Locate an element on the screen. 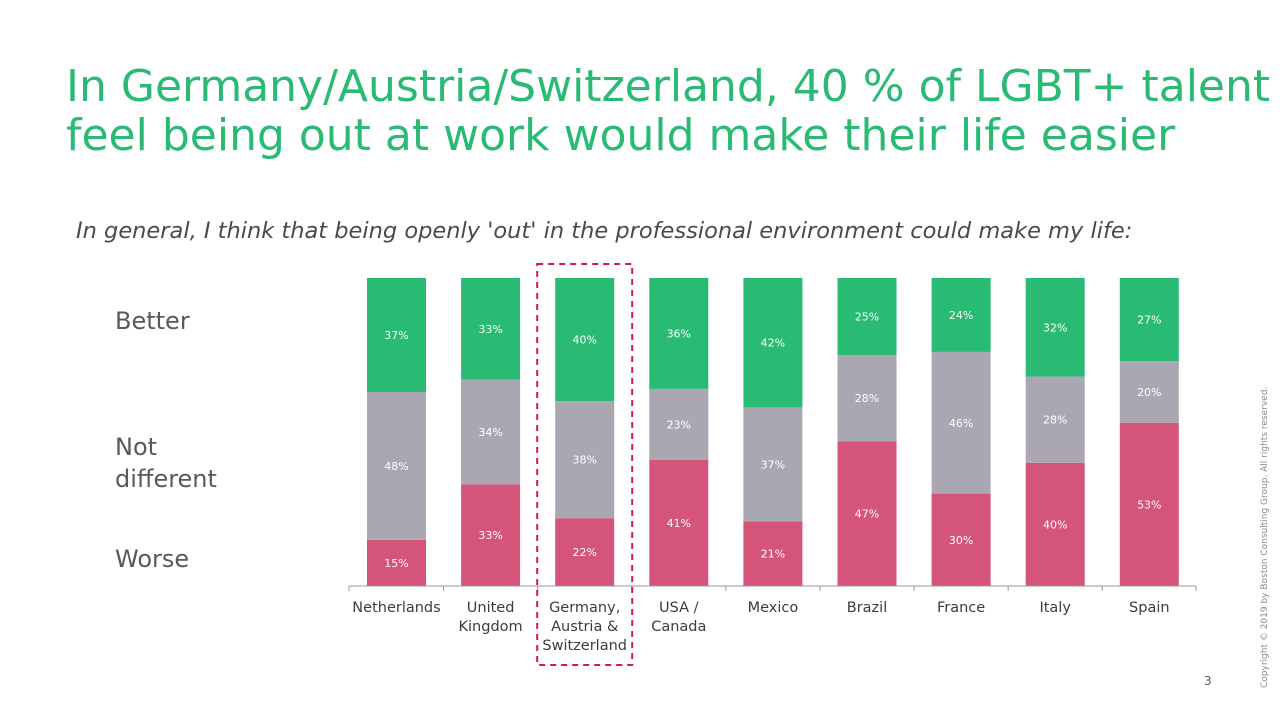 This screenshot has height=720, width=1280. highlight-box is located at coordinates (585, 464).